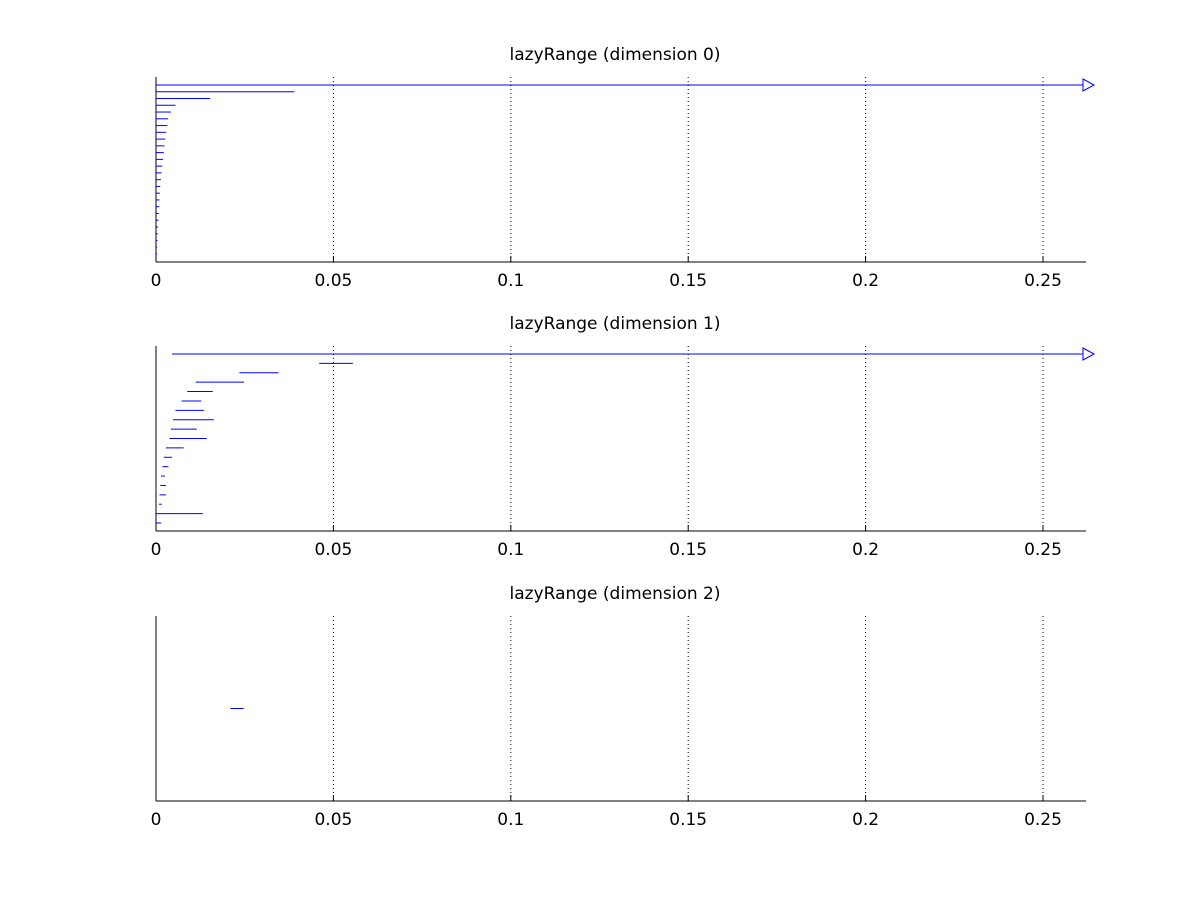 The width and height of the screenshot is (1200, 900). Describe the element at coordinates (615, 594) in the screenshot. I see `chart-title: lazyRange (dimension 2)` at that location.